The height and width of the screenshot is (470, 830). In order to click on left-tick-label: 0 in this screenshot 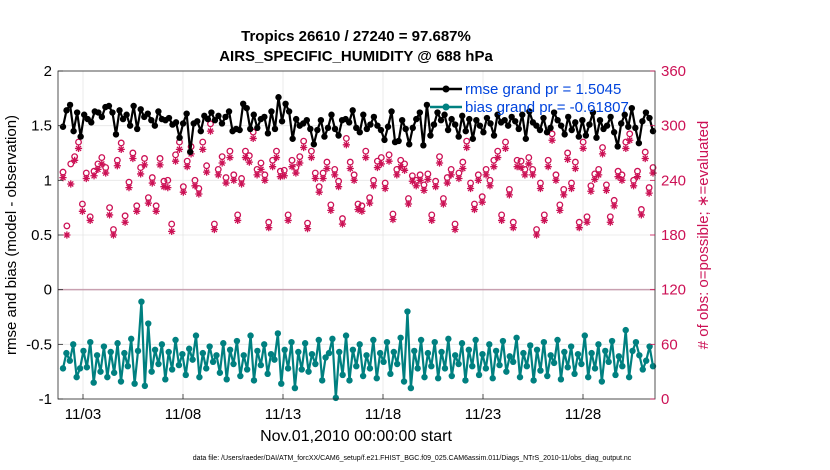, I will do `click(48, 290)`.